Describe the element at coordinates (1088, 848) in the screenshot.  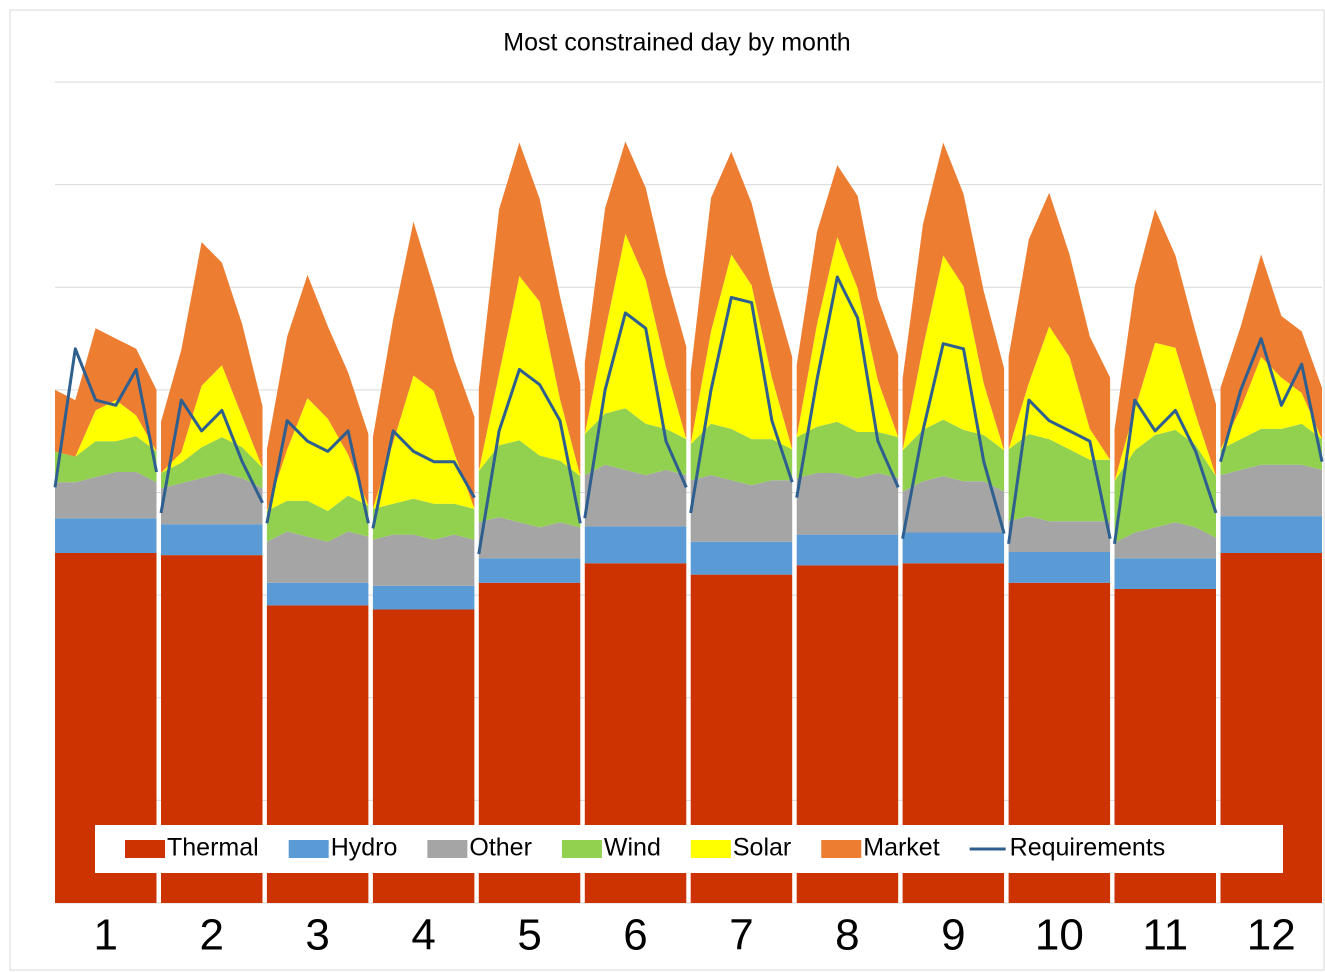
I see `legend-label: Requirements` at that location.